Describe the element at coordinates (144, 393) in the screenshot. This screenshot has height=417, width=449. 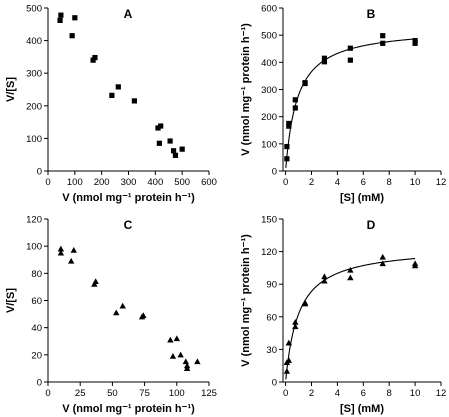
I see `x-tick-label: 75` at that location.